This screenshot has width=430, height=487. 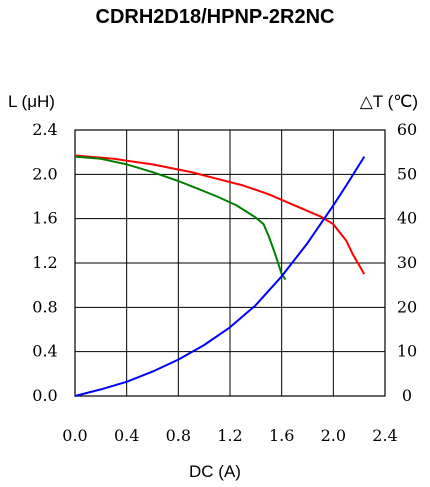 What do you see at coordinates (407, 262) in the screenshot?
I see `y-right-tick-label: 30` at bounding box center [407, 262].